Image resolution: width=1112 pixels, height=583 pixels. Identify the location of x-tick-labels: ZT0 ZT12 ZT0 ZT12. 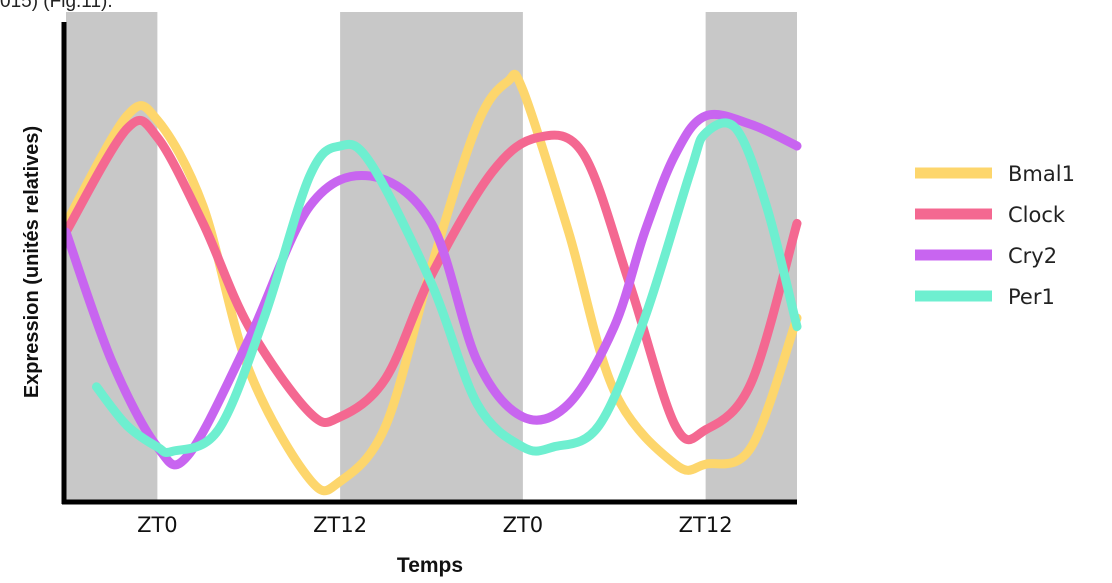
(435, 525).